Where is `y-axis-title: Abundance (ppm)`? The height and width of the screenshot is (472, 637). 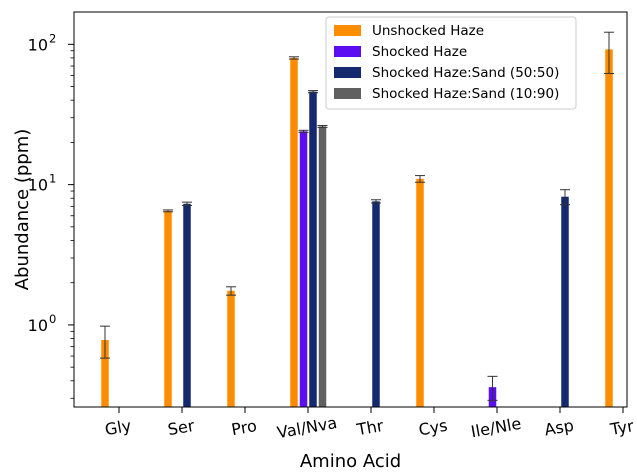 y-axis-title: Abundance (ppm) is located at coordinates (22, 210).